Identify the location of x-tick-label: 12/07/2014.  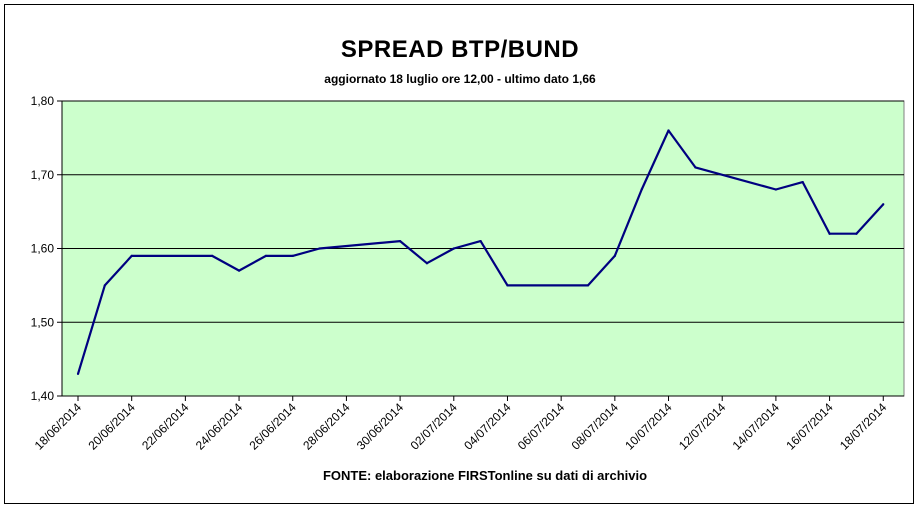
(702, 426).